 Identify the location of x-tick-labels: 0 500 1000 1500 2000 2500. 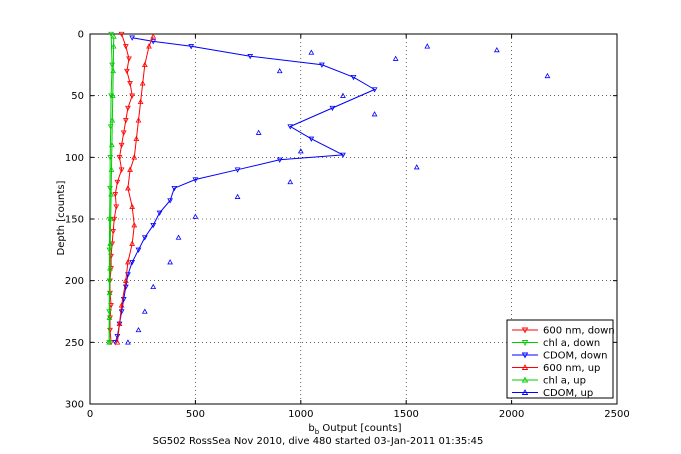
(358, 414).